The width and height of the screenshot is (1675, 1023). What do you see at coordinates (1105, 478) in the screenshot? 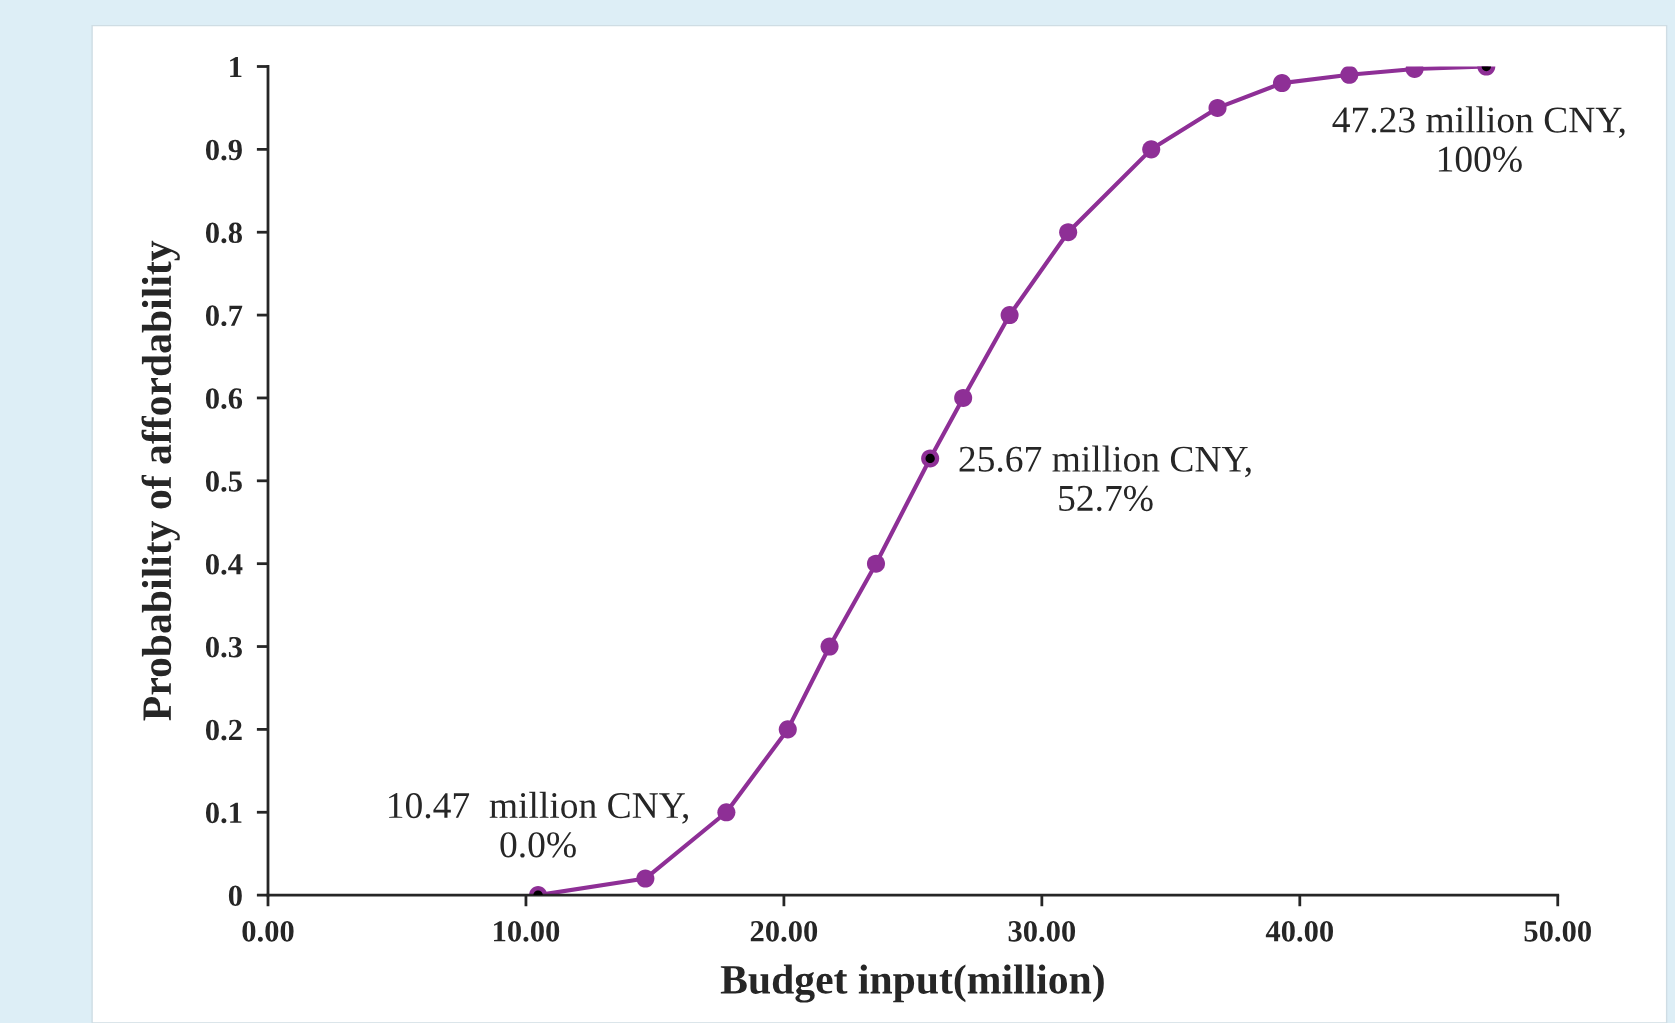
I see `annotation: 25.67 million CNY, 52.7%` at bounding box center [1105, 478].